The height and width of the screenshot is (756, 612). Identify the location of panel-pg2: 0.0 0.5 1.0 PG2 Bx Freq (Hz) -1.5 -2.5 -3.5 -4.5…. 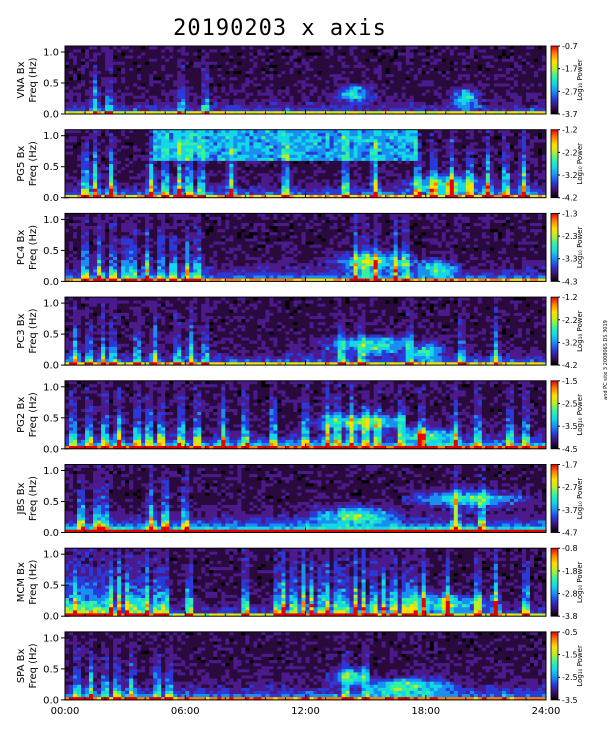
(300, 416).